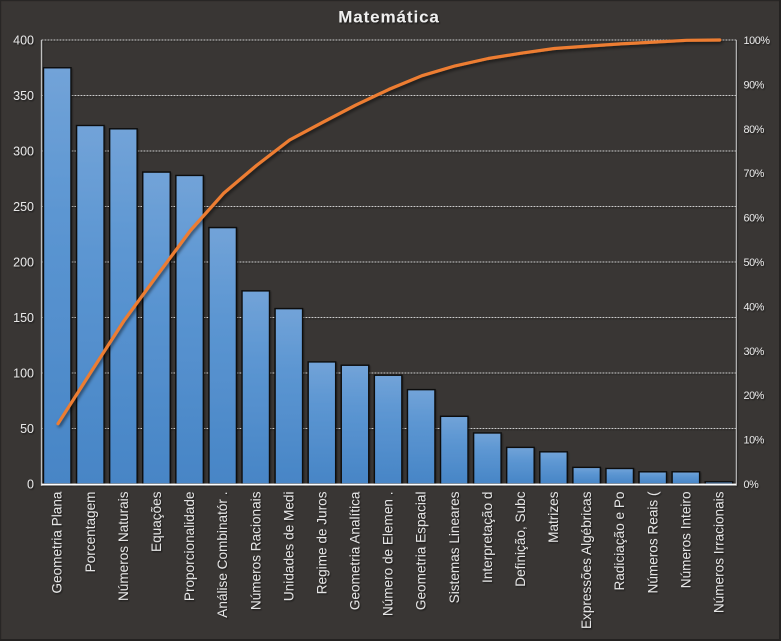 This screenshot has width=781, height=641. What do you see at coordinates (90, 532) in the screenshot?
I see `svg-text: Porcentagem` at bounding box center [90, 532].